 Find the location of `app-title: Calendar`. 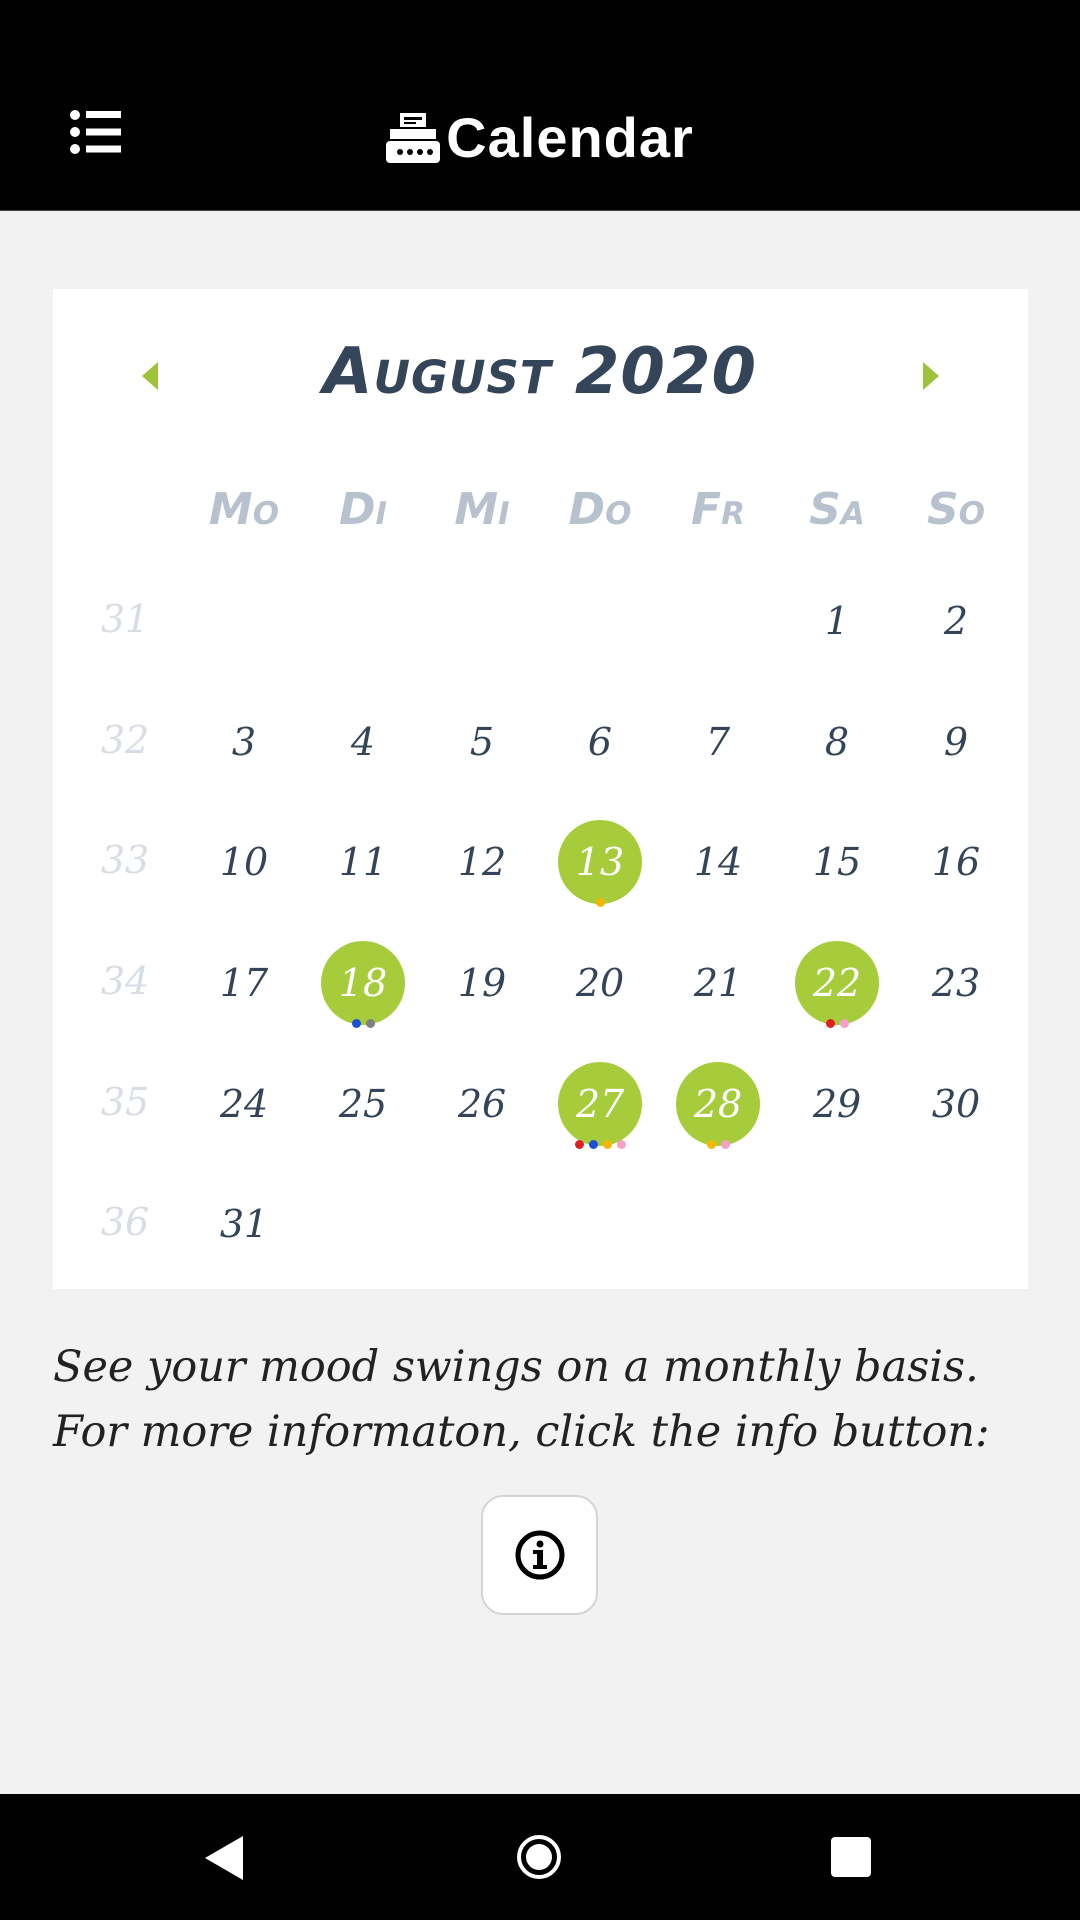

app-title: Calendar is located at coordinates (540, 105).